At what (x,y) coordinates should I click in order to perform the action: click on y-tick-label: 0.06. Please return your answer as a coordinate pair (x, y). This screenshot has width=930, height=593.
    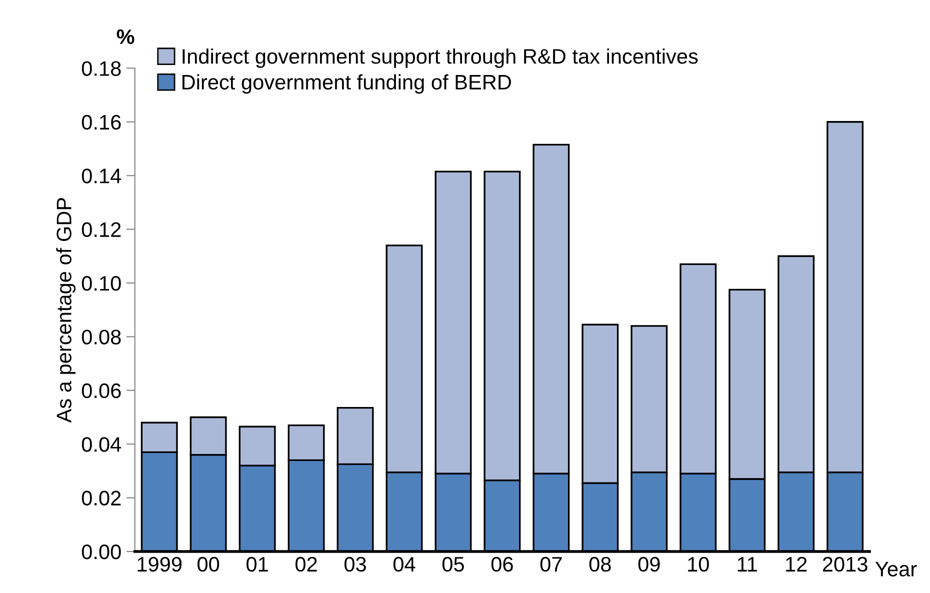
    Looking at the image, I should click on (101, 390).